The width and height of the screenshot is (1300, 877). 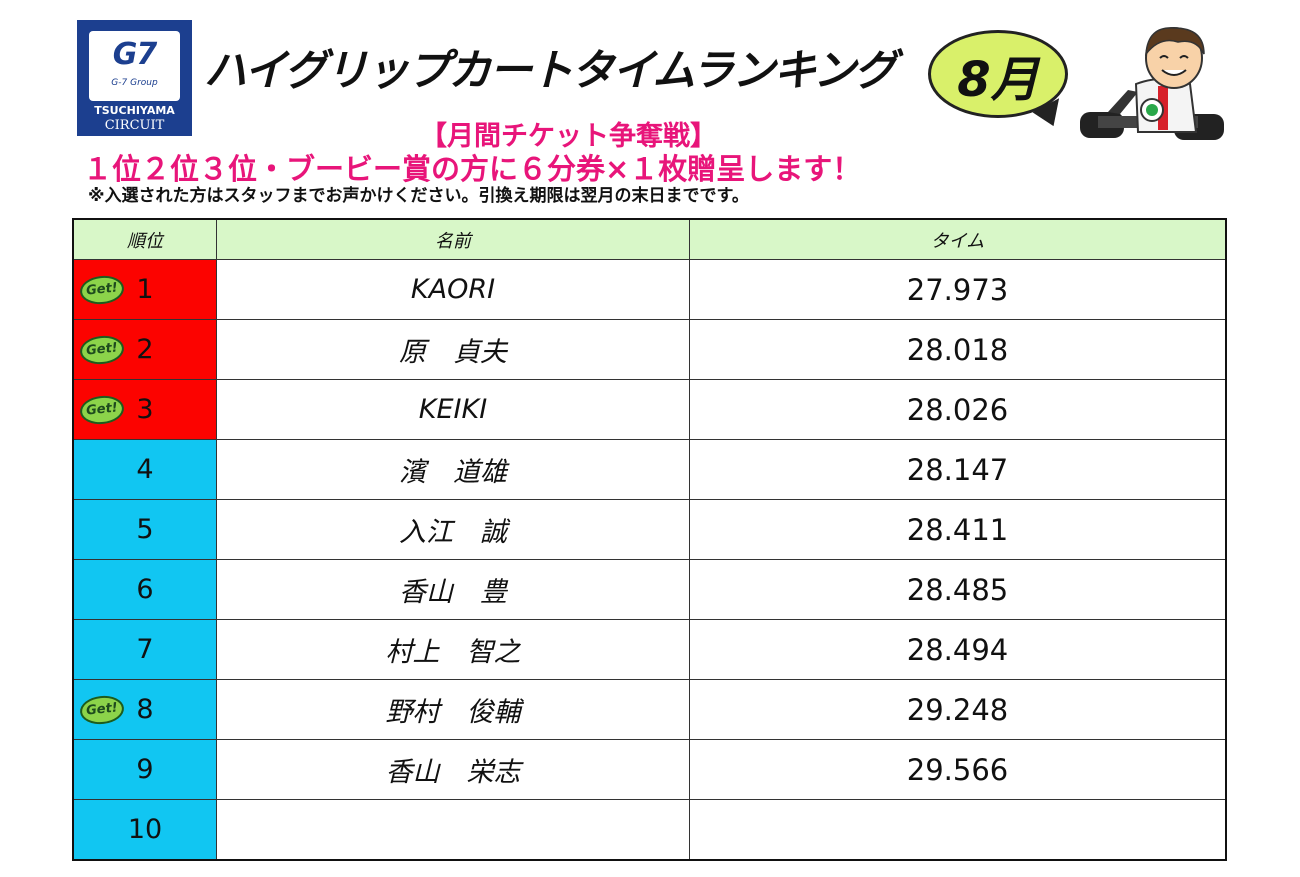 What do you see at coordinates (453, 830) in the screenshot?
I see `name-cell` at bounding box center [453, 830].